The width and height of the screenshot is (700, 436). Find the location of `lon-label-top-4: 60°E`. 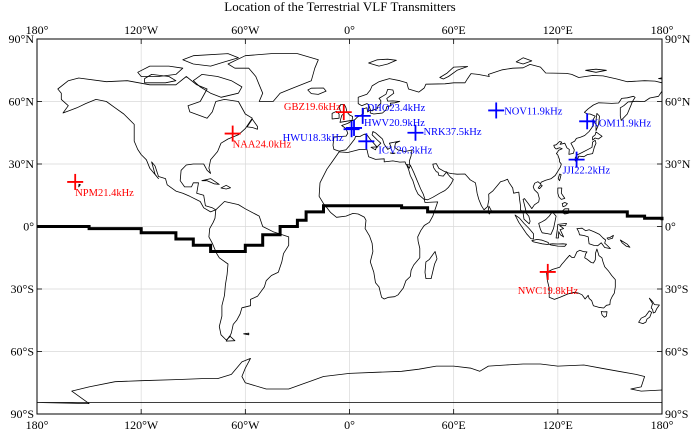

lon-label-top-4: 60°E is located at coordinates (454, 30).